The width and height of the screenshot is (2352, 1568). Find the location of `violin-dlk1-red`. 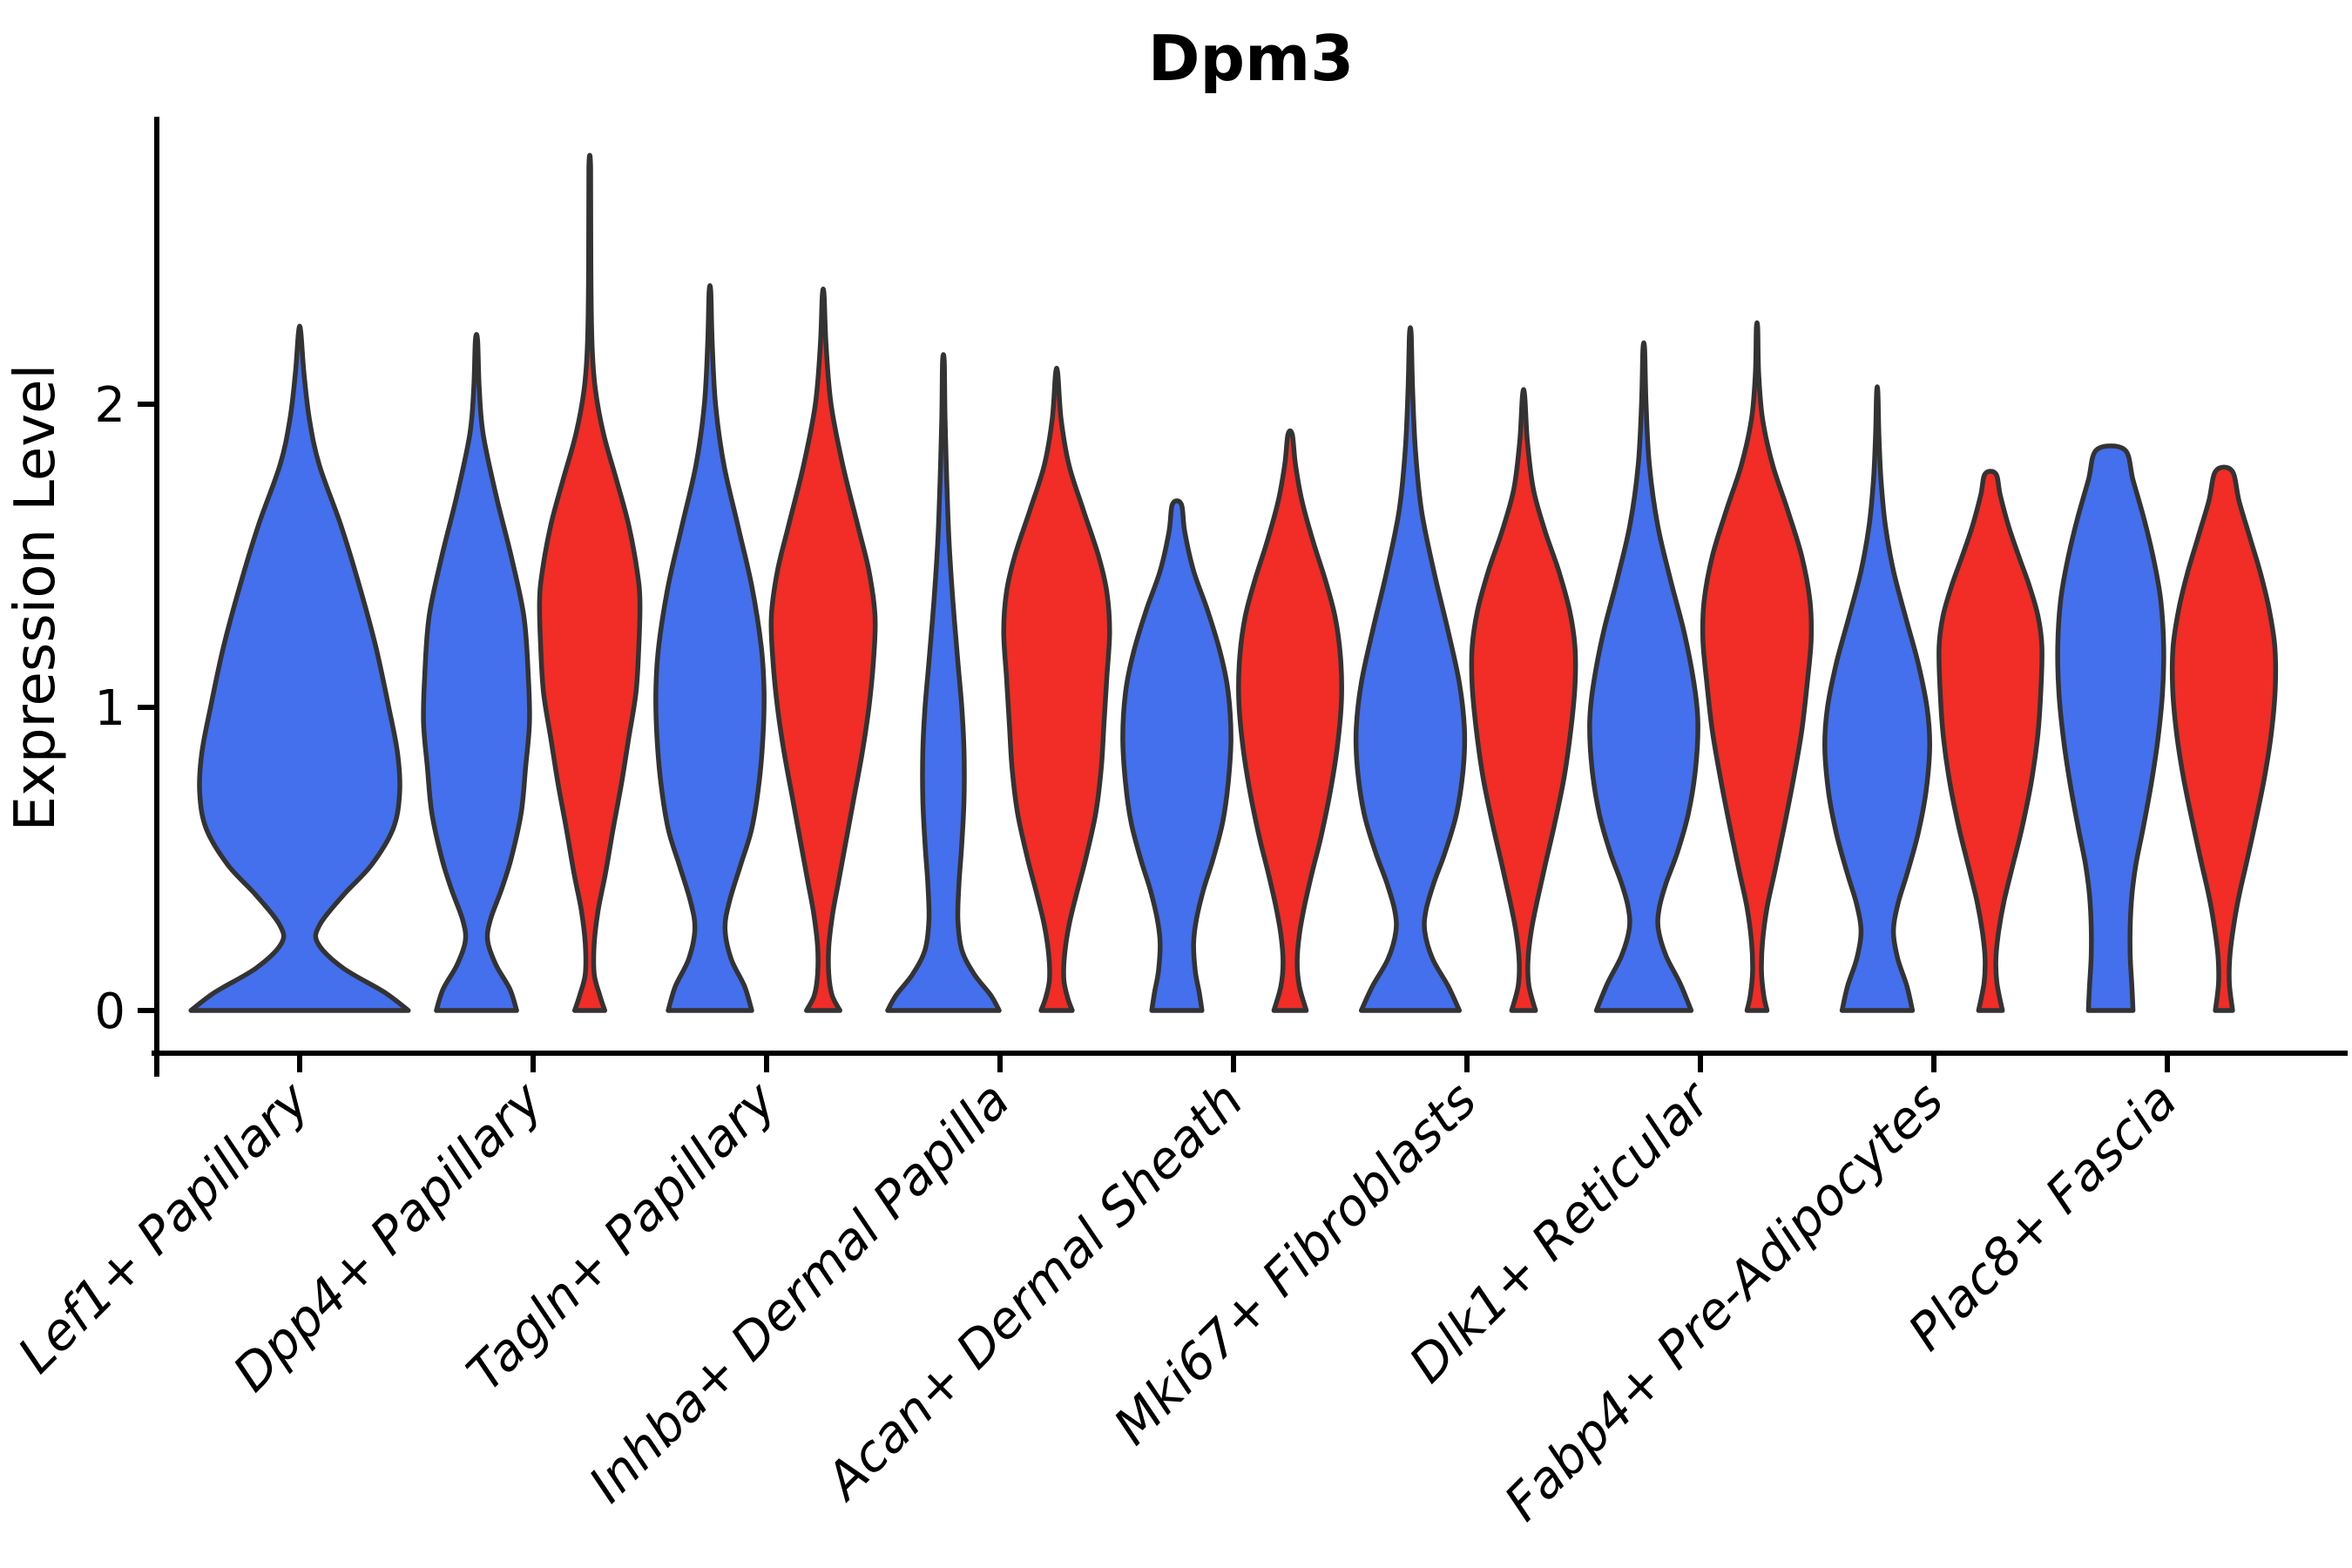

violin-dlk1-red is located at coordinates (1757, 667).